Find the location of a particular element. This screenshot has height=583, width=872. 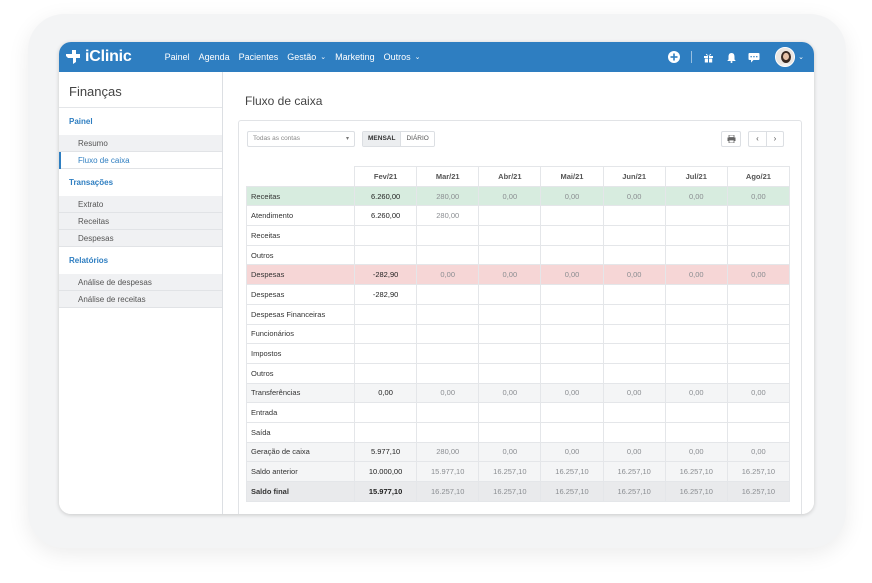

row-label: Despesas Financeiras is located at coordinates (300, 314).